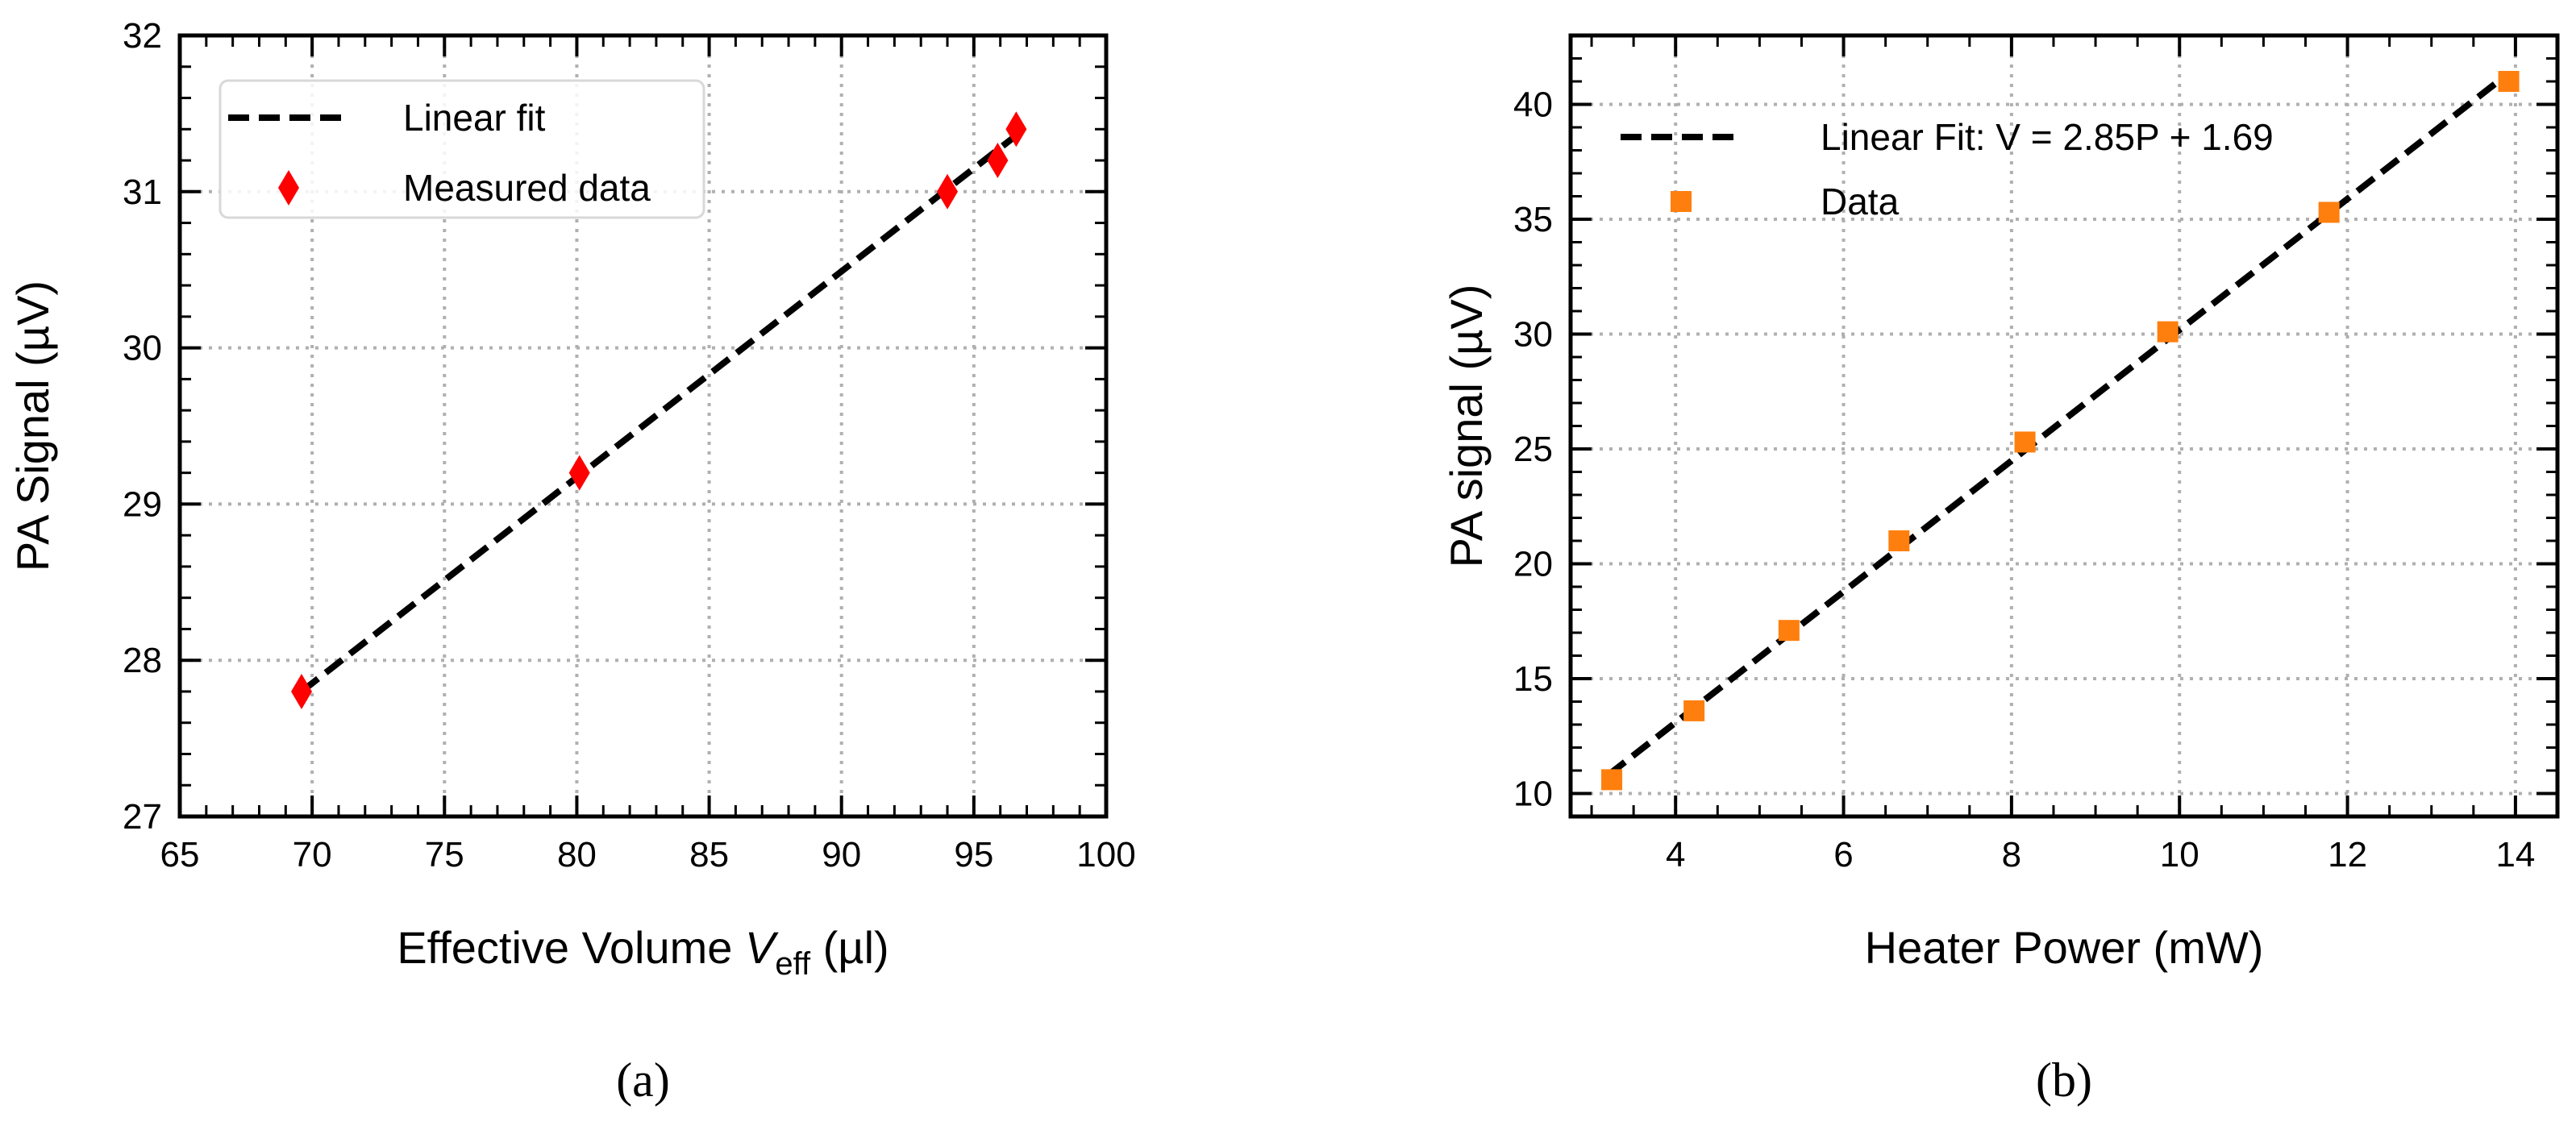 This screenshot has height=1130, width=2576. I want to click on chart-1-y-tick-label: 10, so click(1533, 794).